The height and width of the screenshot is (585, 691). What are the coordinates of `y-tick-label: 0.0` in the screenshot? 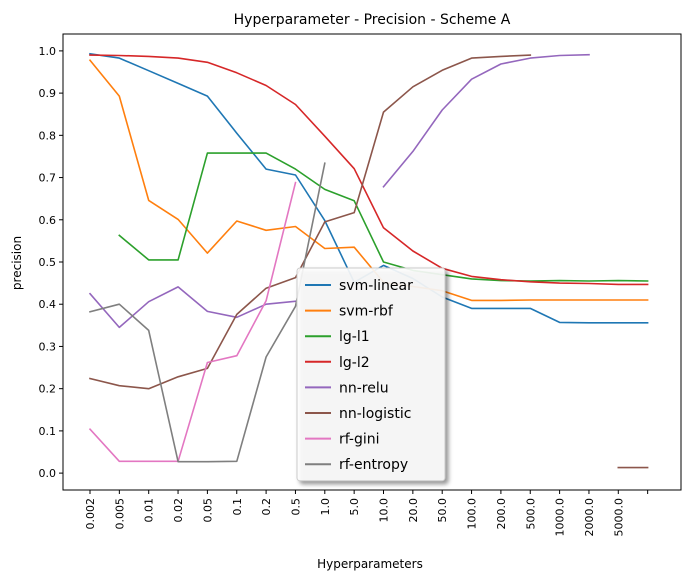 It's located at (48, 473).